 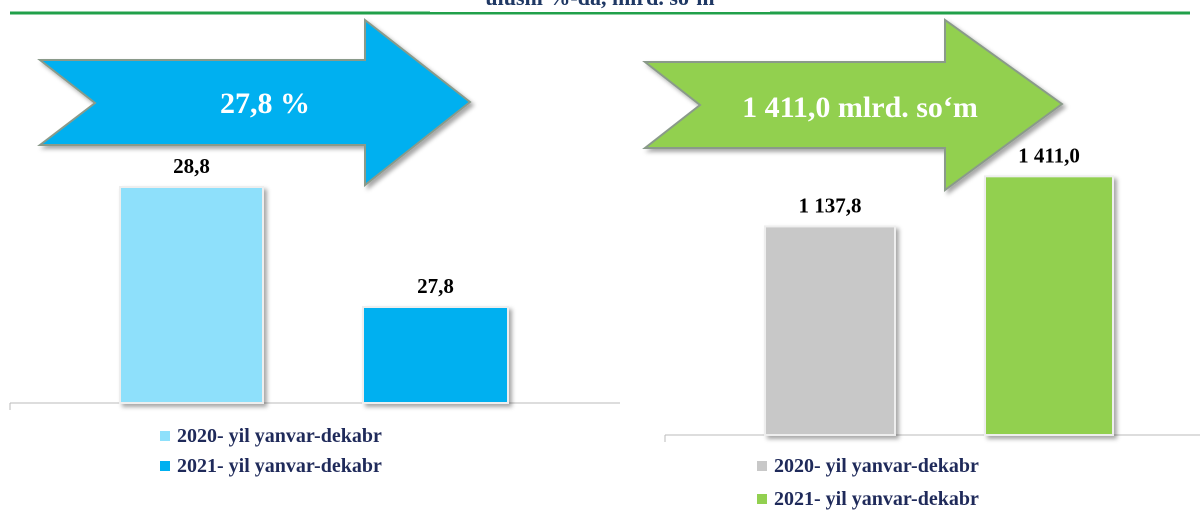 What do you see at coordinates (830, 205) in the screenshot?
I see `value-label: 1 137,8` at bounding box center [830, 205].